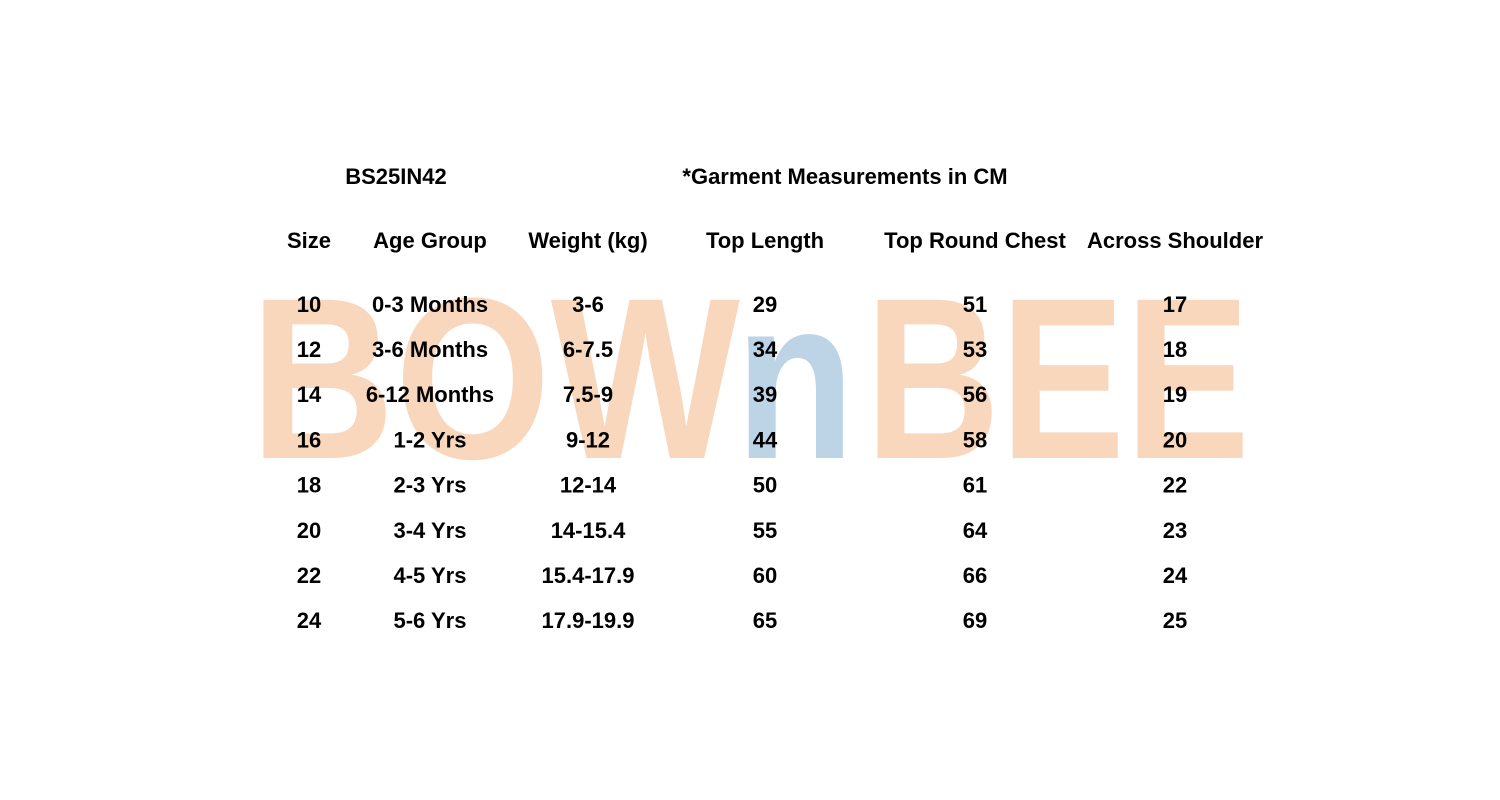 The width and height of the screenshot is (1500, 800). I want to click on table-cell: 3-4 Yrs, so click(430, 530).